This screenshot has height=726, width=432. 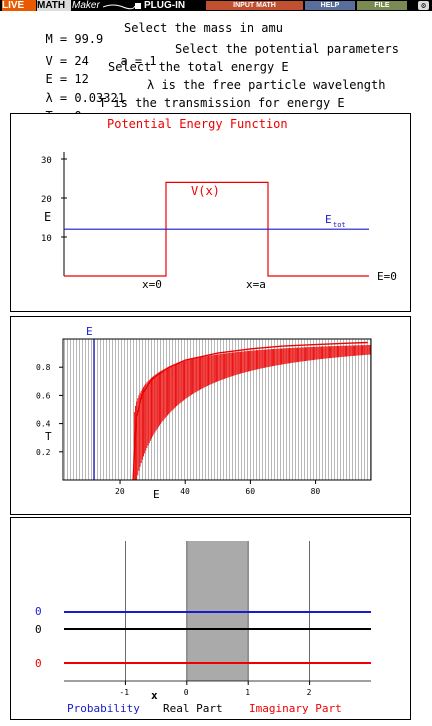 I want to click on legend-imaginary-part: Imaginary Part, so click(x=295, y=708).